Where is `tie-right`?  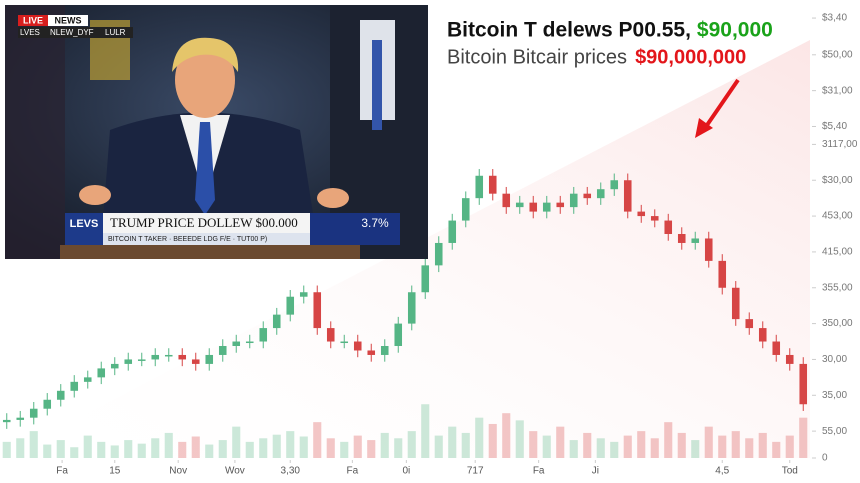 tie-right is located at coordinates (377, 85).